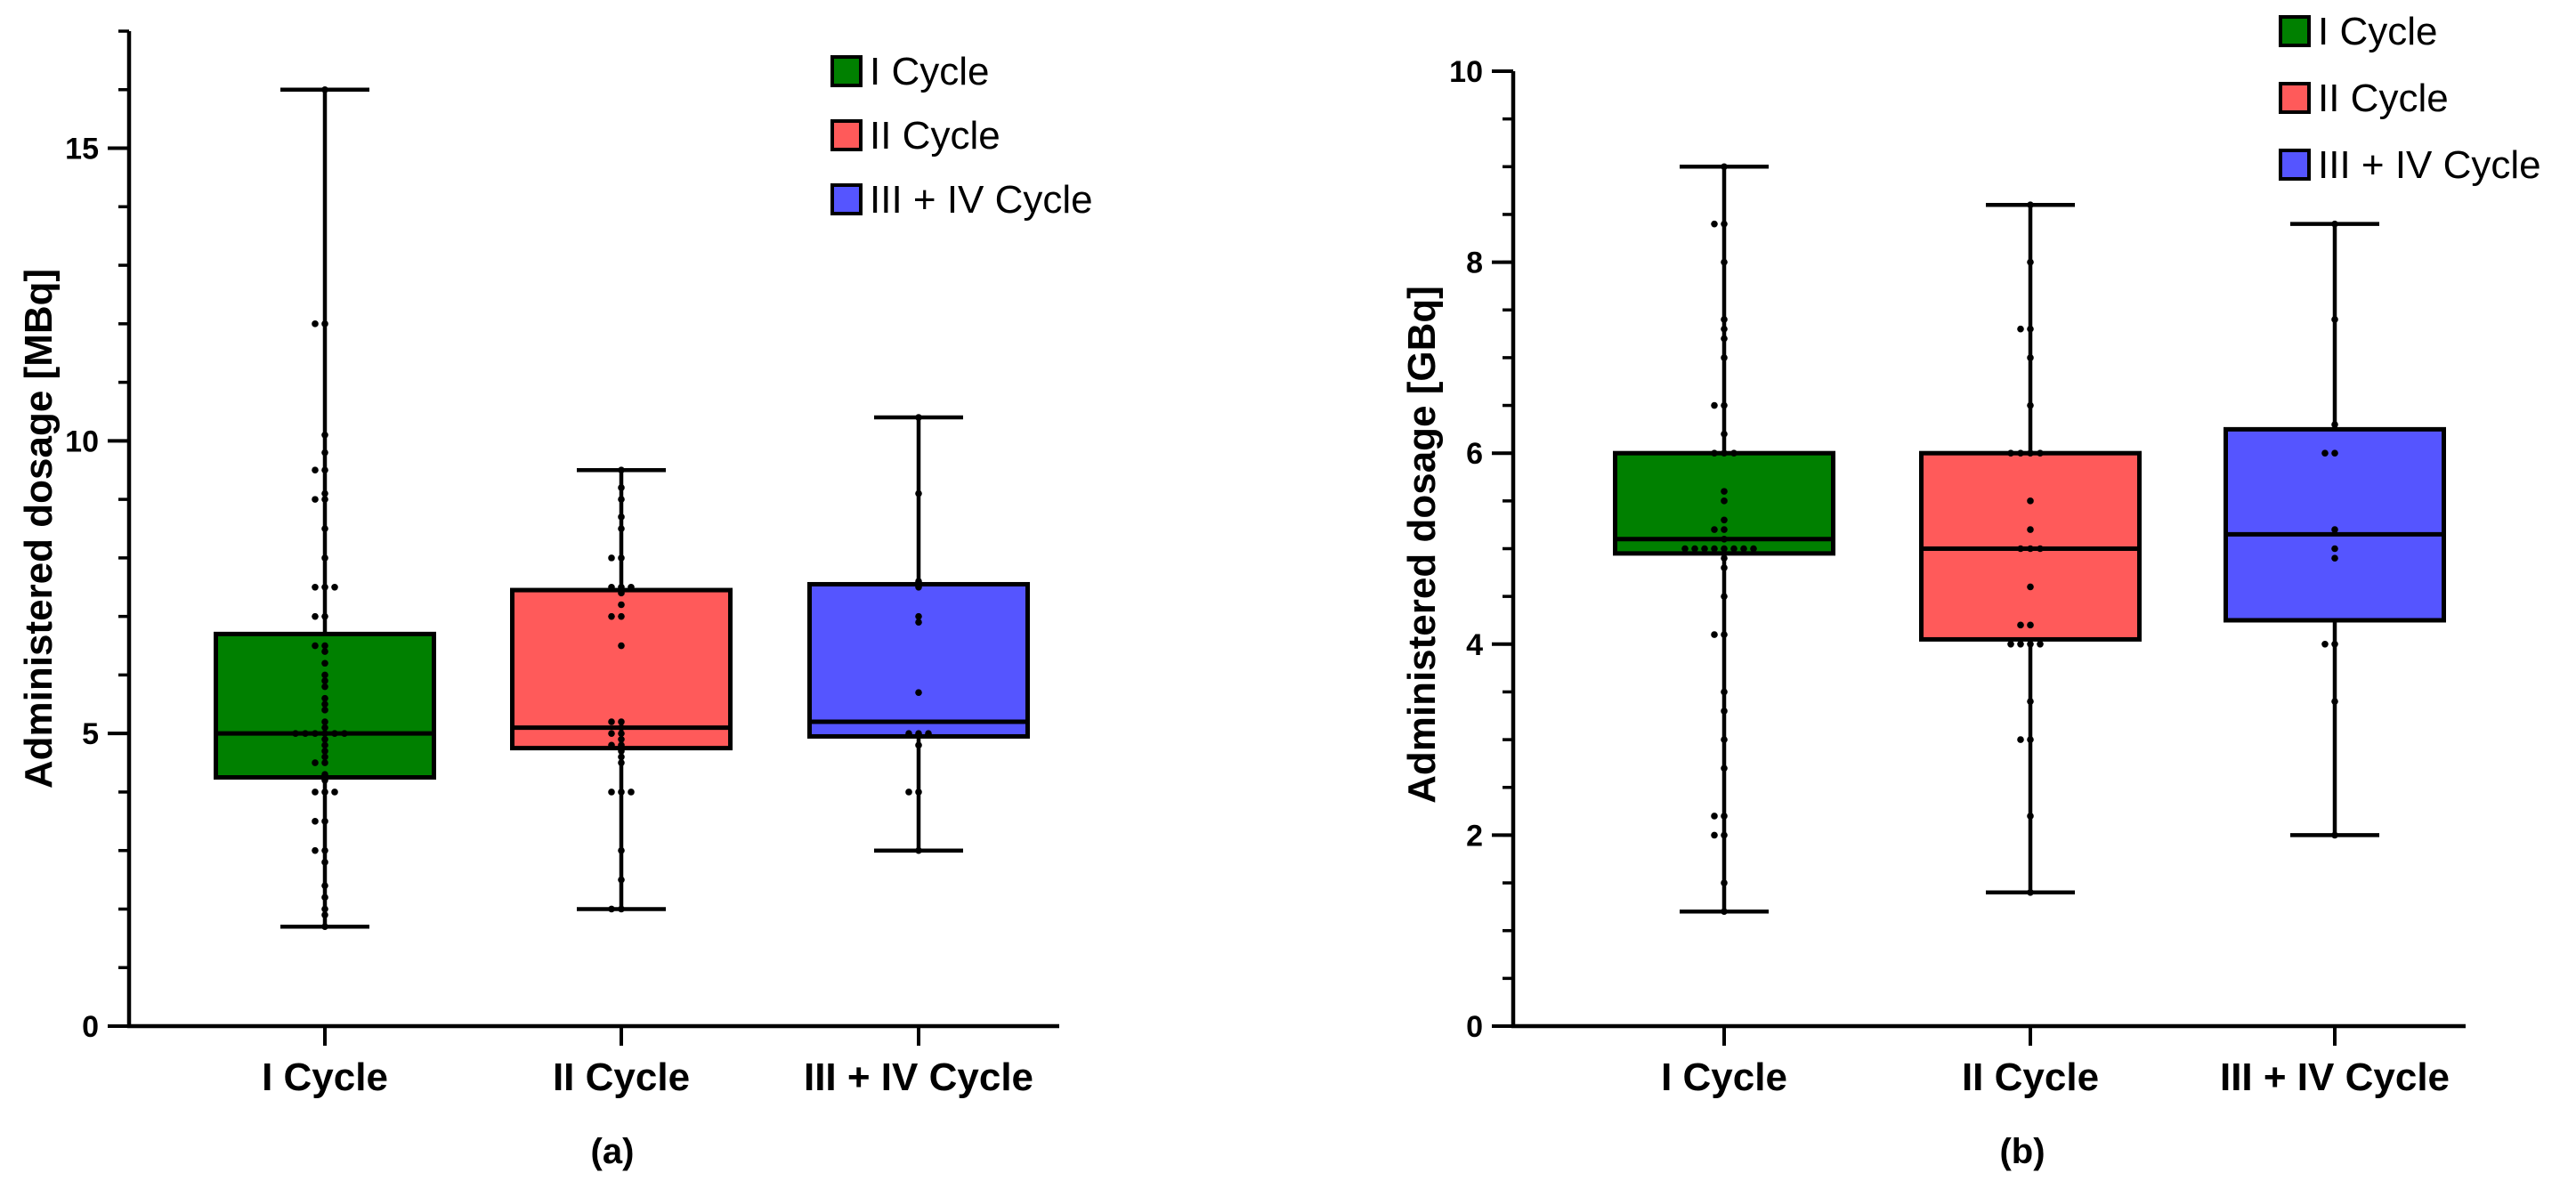  Describe the element at coordinates (621, 782) in the screenshot. I see `box-2: II Cycle` at that location.